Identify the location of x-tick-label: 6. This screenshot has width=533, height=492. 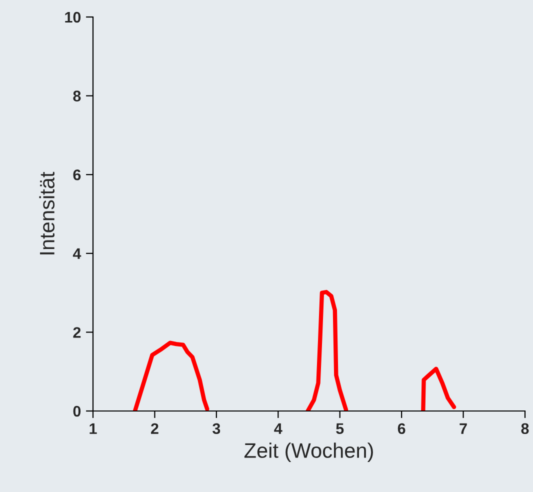
(402, 428).